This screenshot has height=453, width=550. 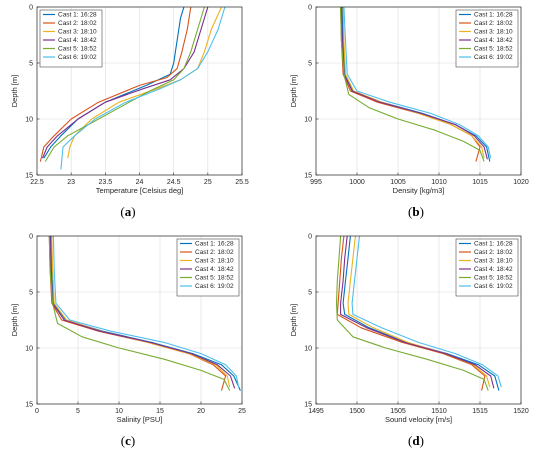 I want to click on panel-letter: d, so click(x=416, y=440).